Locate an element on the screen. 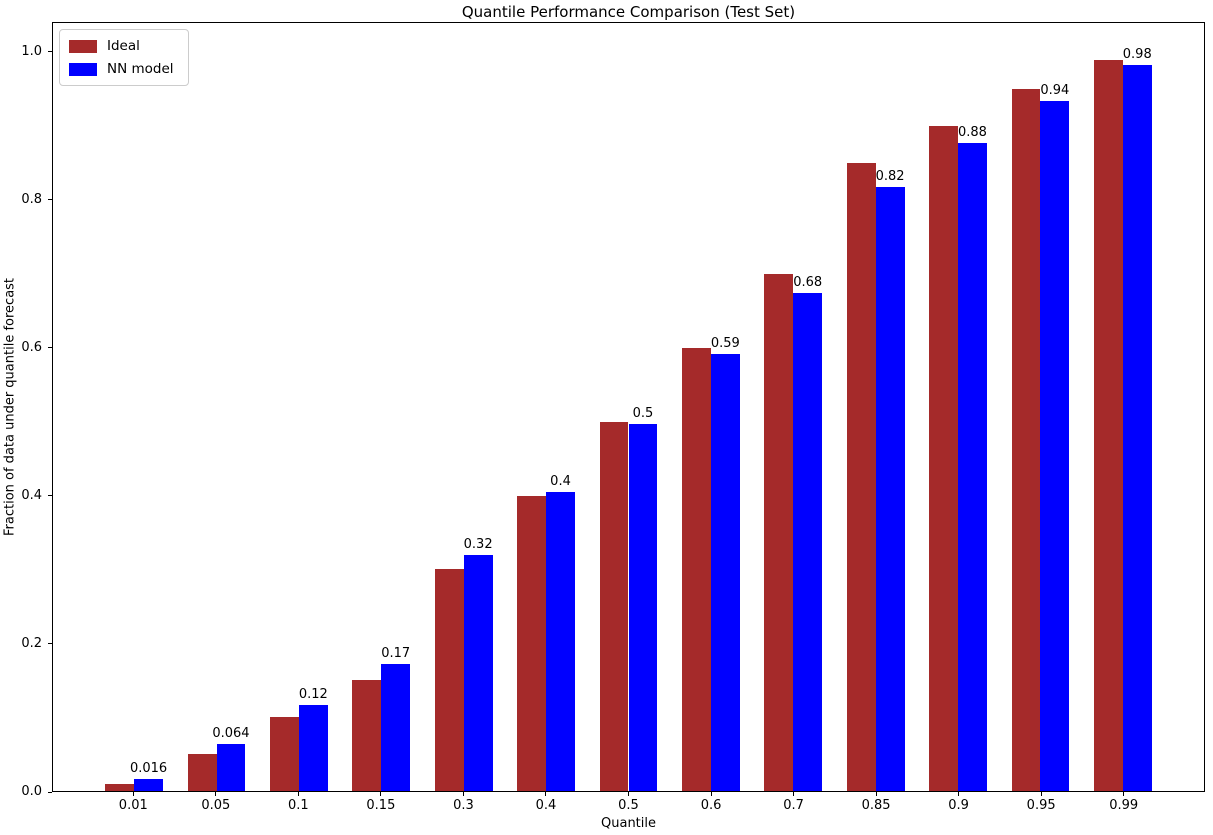 The height and width of the screenshot is (835, 1213). bar-label-0.85: 0.82 is located at coordinates (890, 176).